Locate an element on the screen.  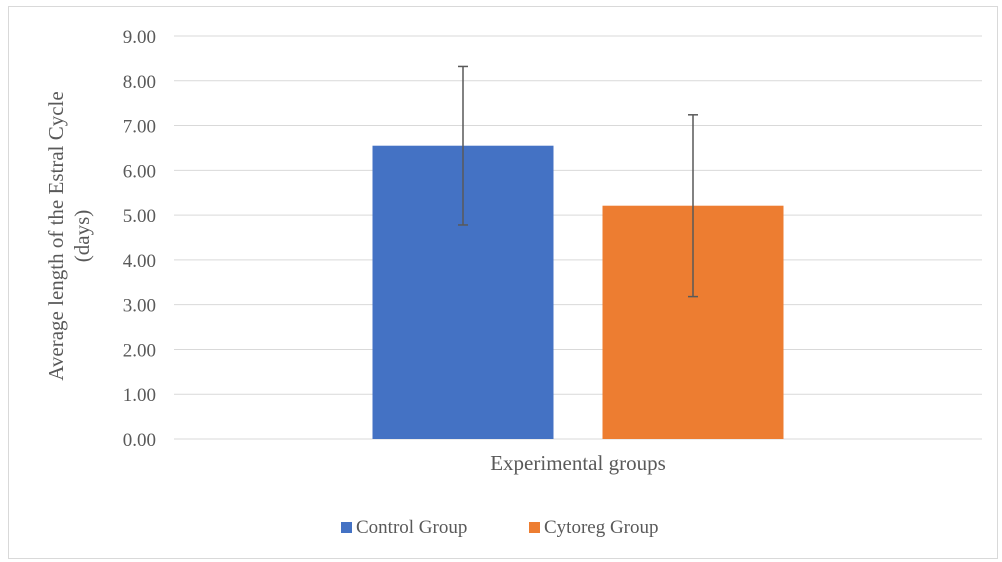
y-tick-labels: 0.00 1.00 2.00 3.00 4.00 5.00 6.00 7.00 8.00 9.00 is located at coordinates (139, 239).